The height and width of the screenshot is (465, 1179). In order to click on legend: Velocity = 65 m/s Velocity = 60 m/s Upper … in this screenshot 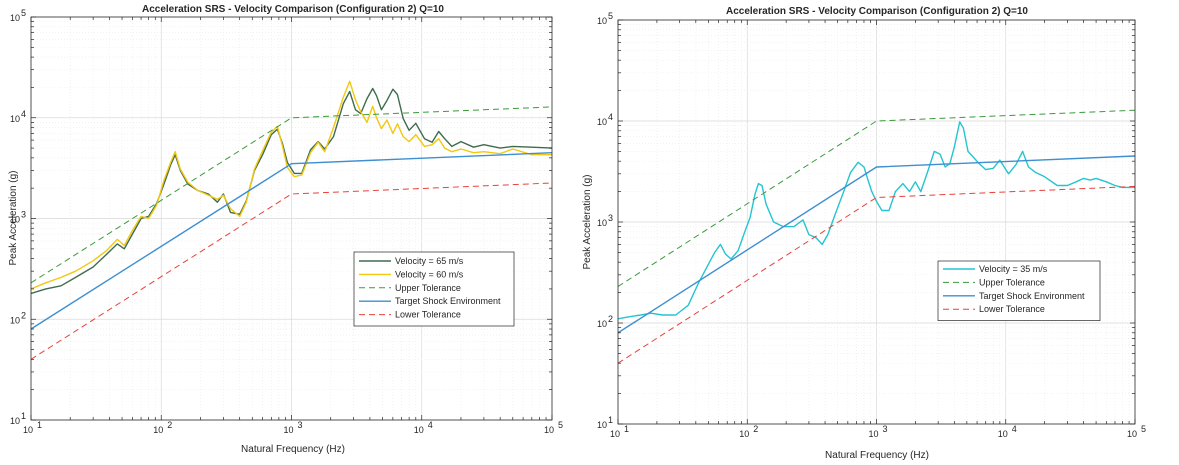, I will do `click(434, 289)`.